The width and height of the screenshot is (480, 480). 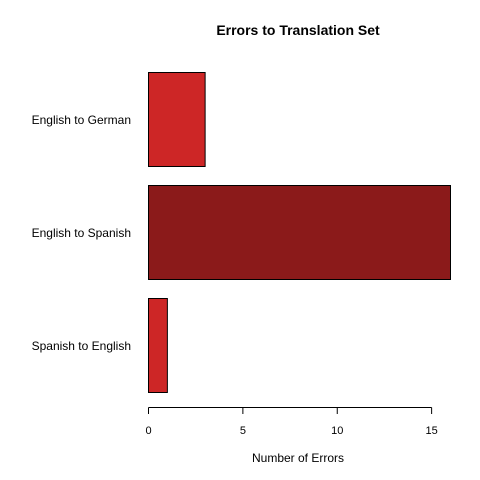 I want to click on x-axis: 0 5 10 15, so click(x=291, y=422).